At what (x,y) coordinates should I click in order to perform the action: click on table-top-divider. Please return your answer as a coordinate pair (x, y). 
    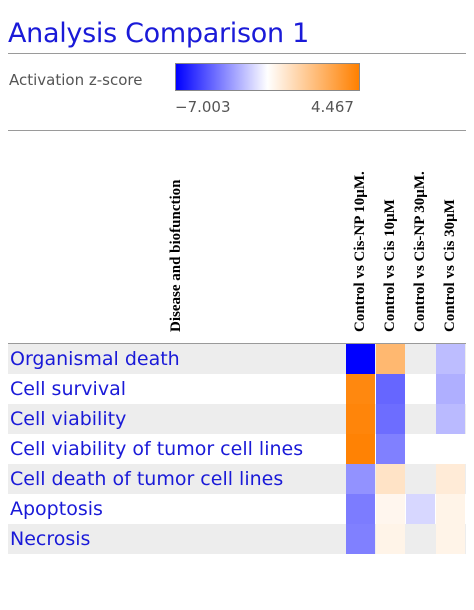
    Looking at the image, I should click on (237, 343).